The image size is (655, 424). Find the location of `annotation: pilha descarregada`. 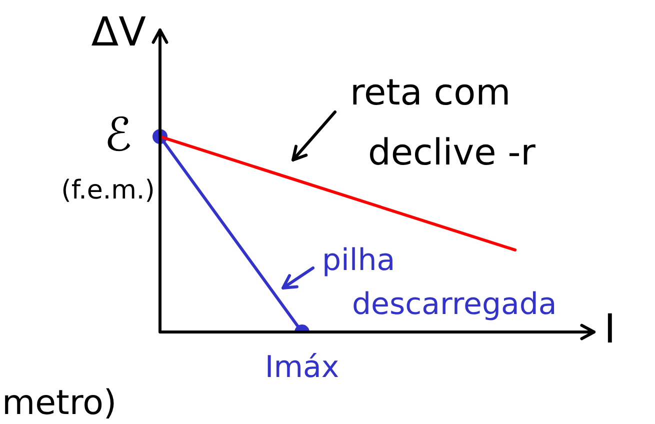

annotation: pilha descarregada is located at coordinates (439, 282).